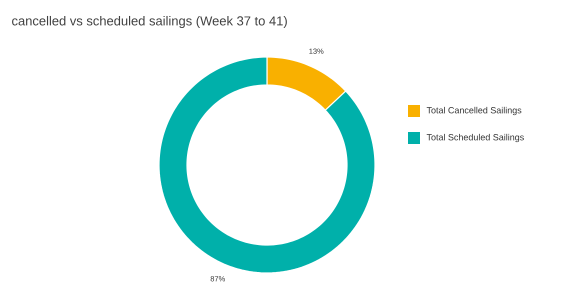  I want to click on chart-title: cancelled vs scheduled sailings (Week 37 to 41), so click(149, 22).